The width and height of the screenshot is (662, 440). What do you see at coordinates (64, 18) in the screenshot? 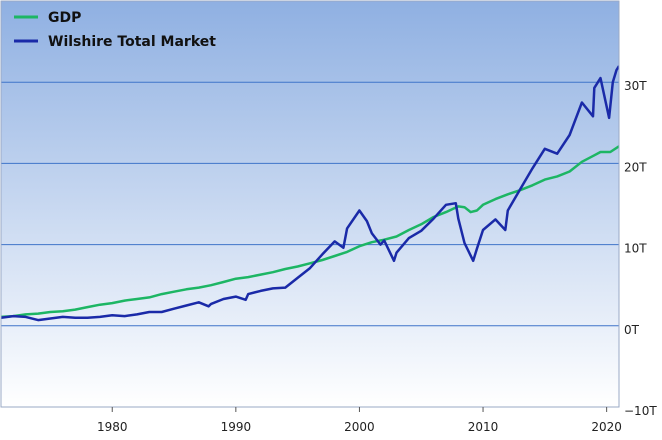
I see `legend-label-gdp: GDP` at bounding box center [64, 18].